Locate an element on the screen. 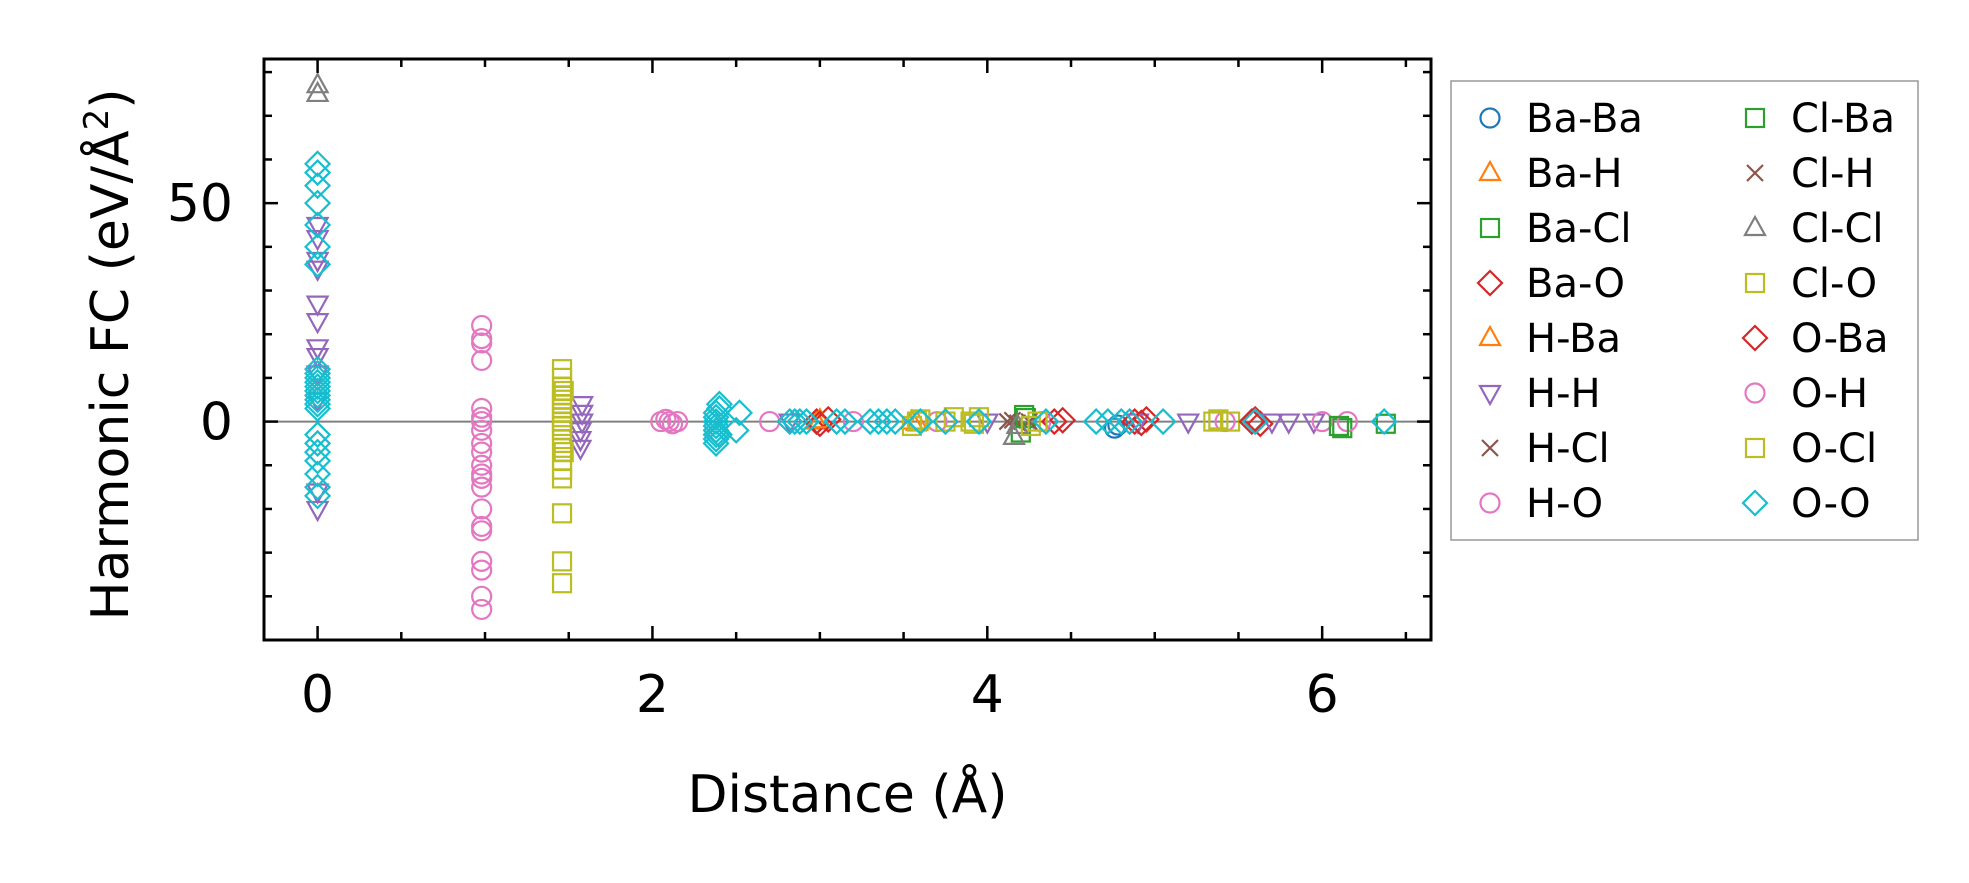  legend-item-h-cl: H-Cl is located at coordinates (1545, 449).